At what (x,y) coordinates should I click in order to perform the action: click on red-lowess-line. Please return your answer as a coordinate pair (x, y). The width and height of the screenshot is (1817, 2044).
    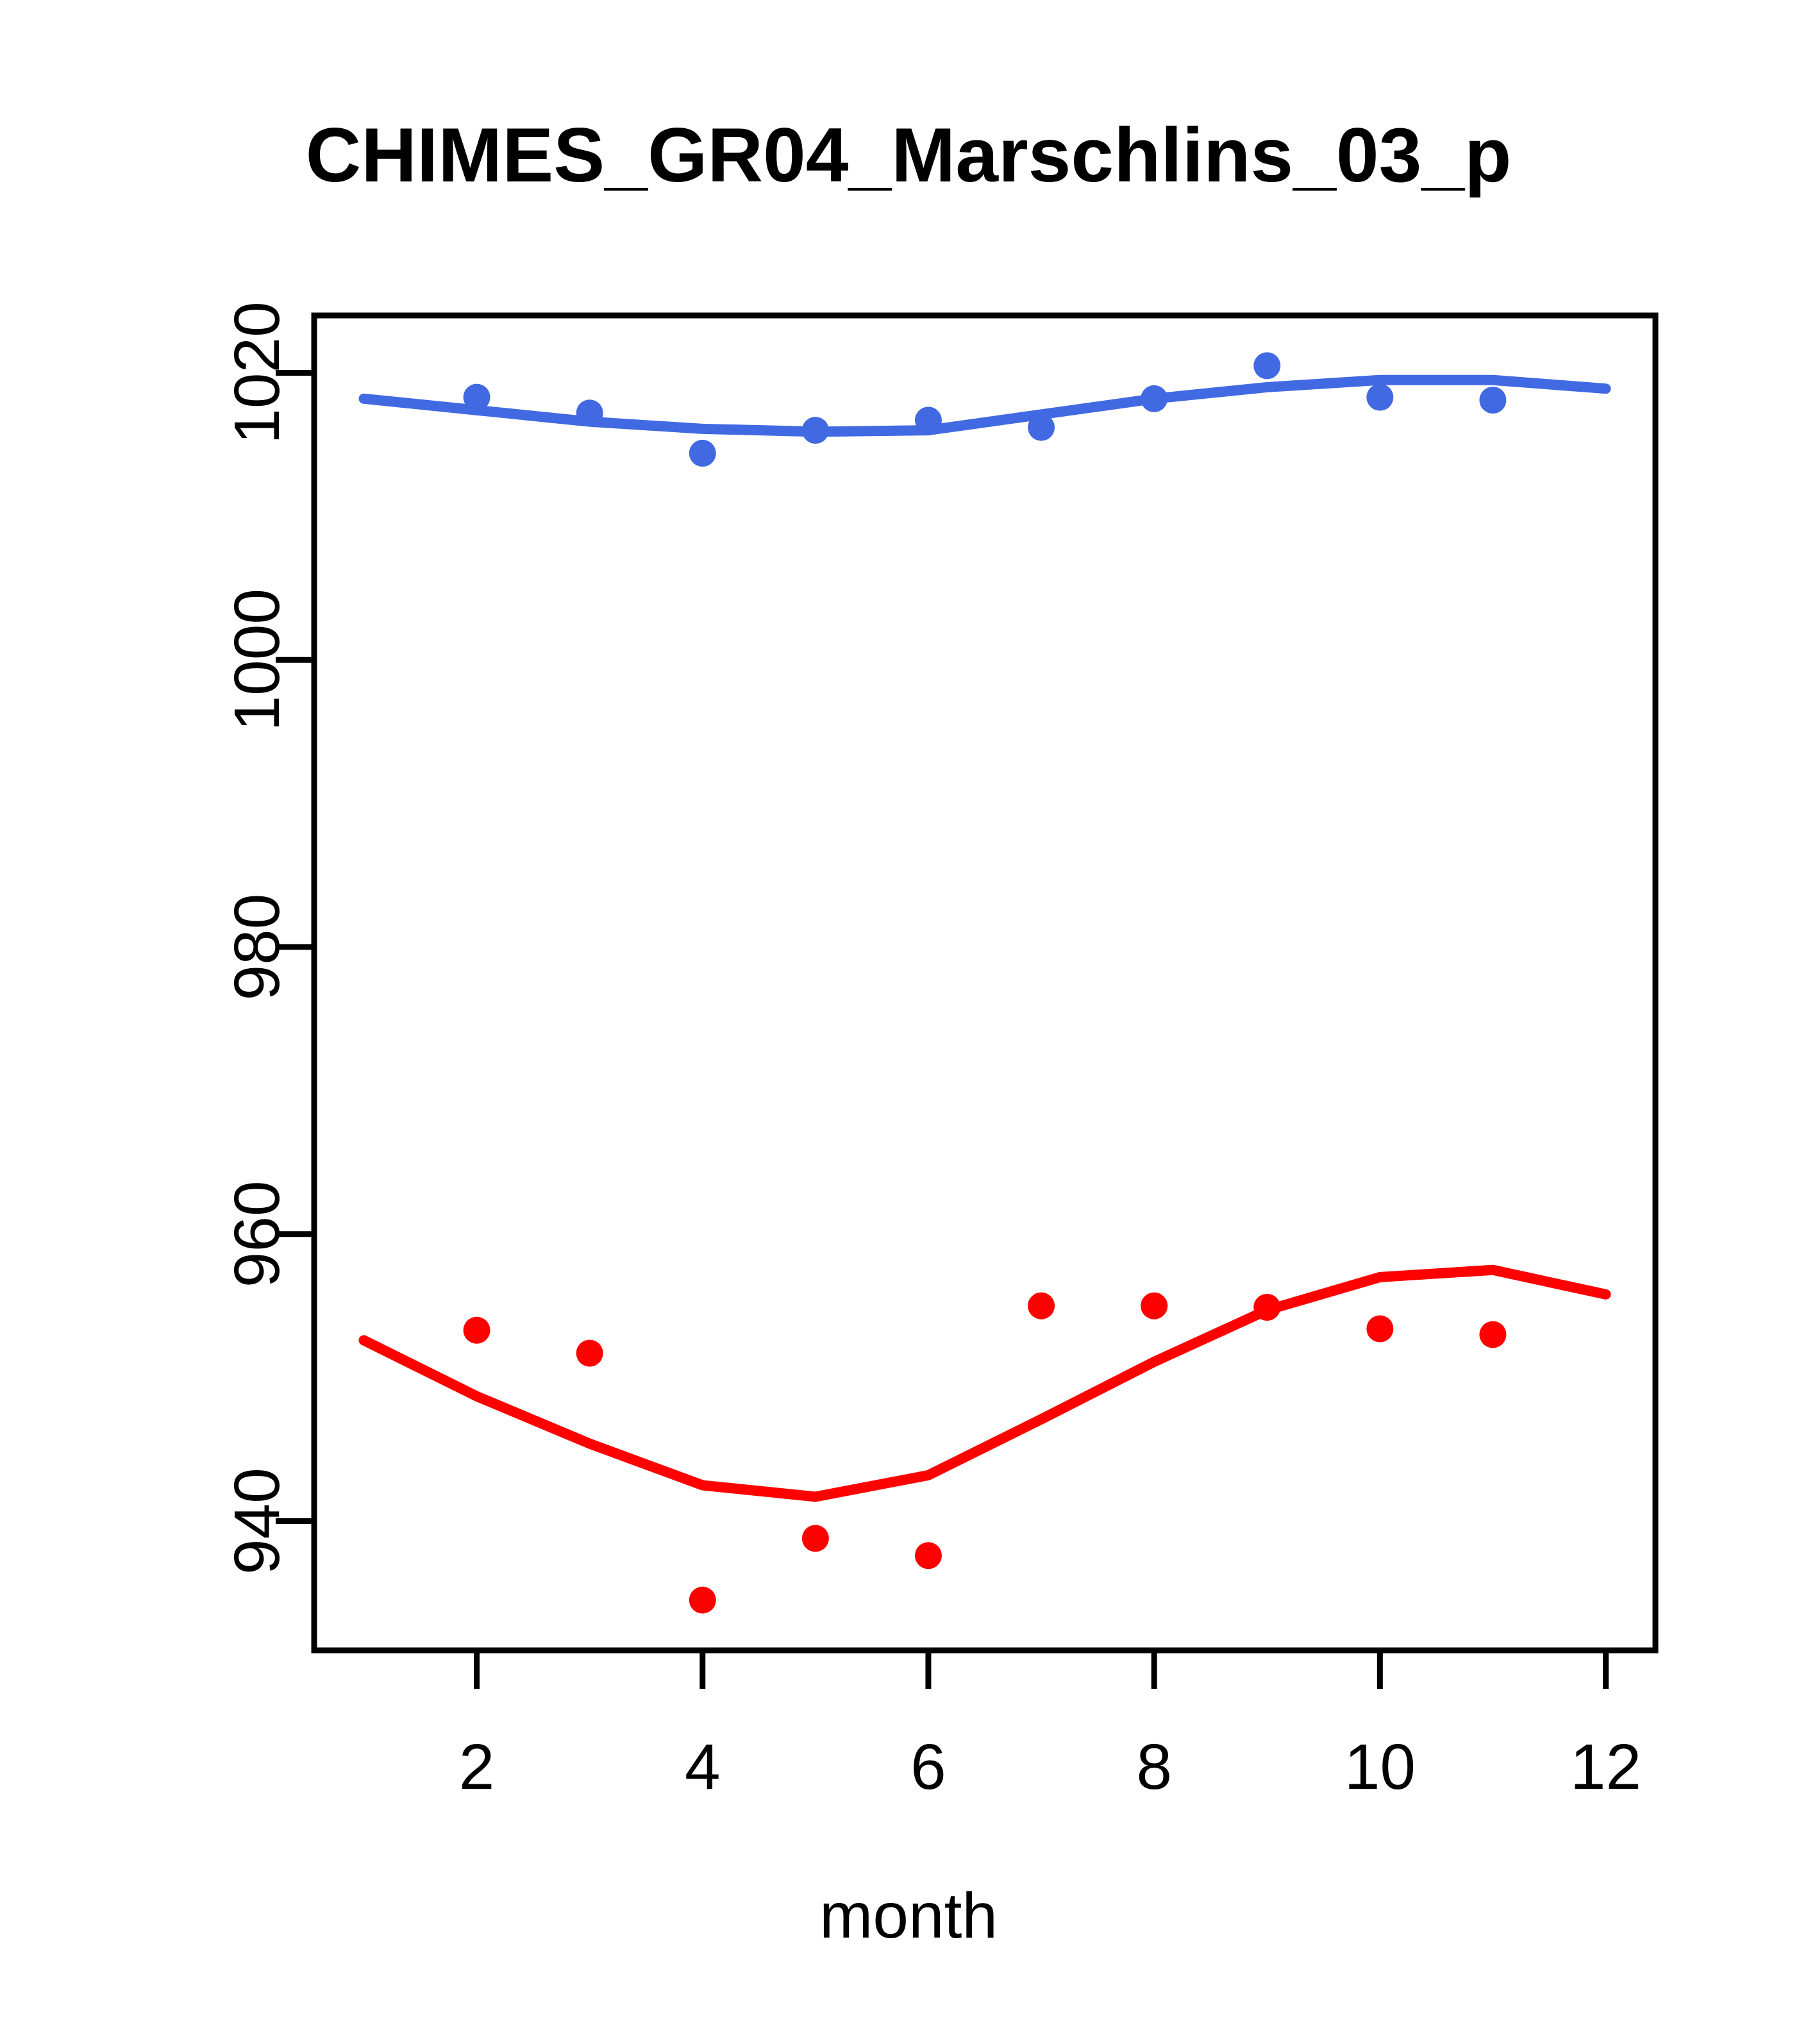
    Looking at the image, I should click on (984, 1383).